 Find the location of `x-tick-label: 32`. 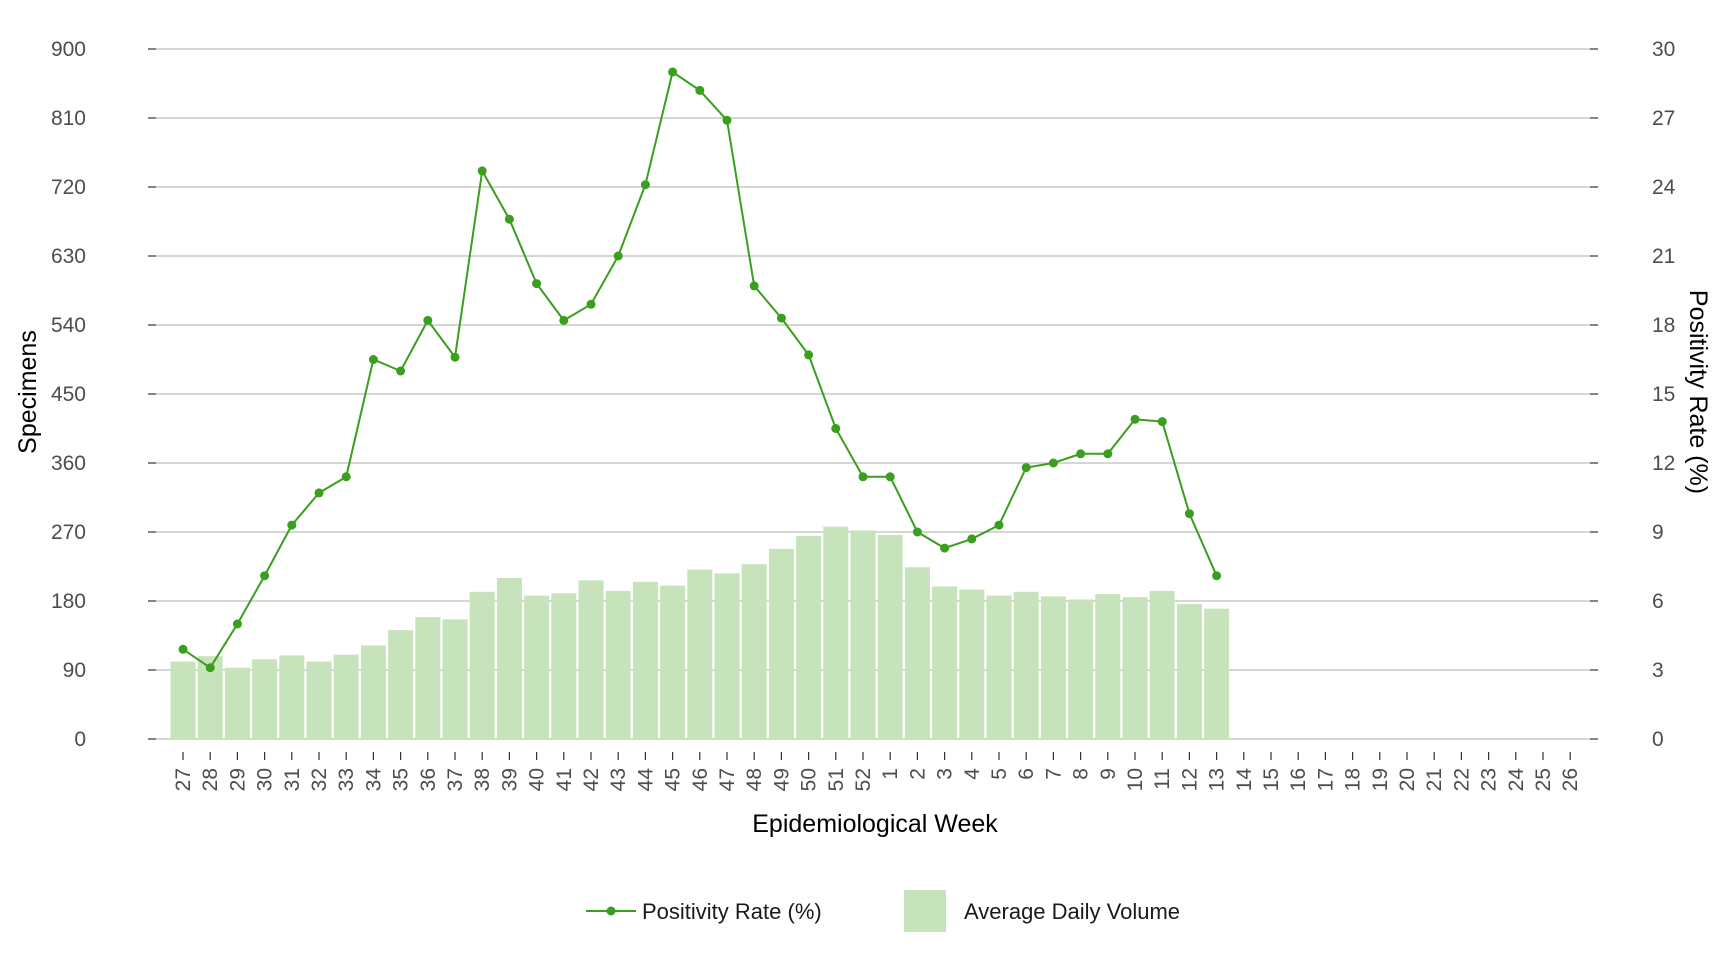

x-tick-label: 32 is located at coordinates (319, 779).